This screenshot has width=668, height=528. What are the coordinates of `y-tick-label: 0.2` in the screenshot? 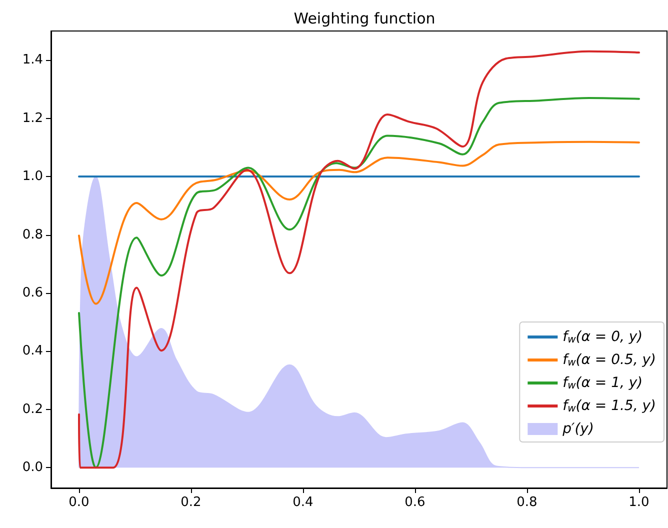 It's located at (32, 409).